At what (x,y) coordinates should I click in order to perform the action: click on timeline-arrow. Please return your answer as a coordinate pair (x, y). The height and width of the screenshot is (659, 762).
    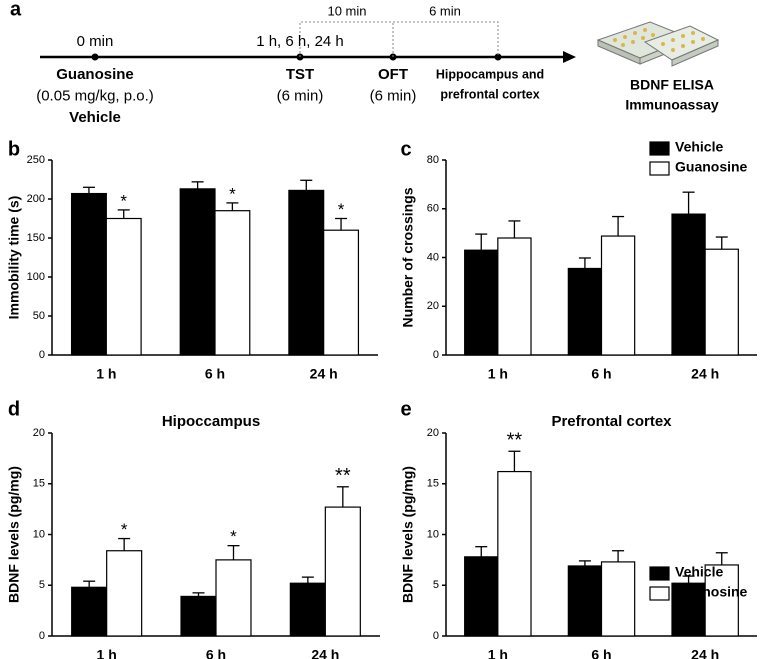
    Looking at the image, I should click on (569, 57).